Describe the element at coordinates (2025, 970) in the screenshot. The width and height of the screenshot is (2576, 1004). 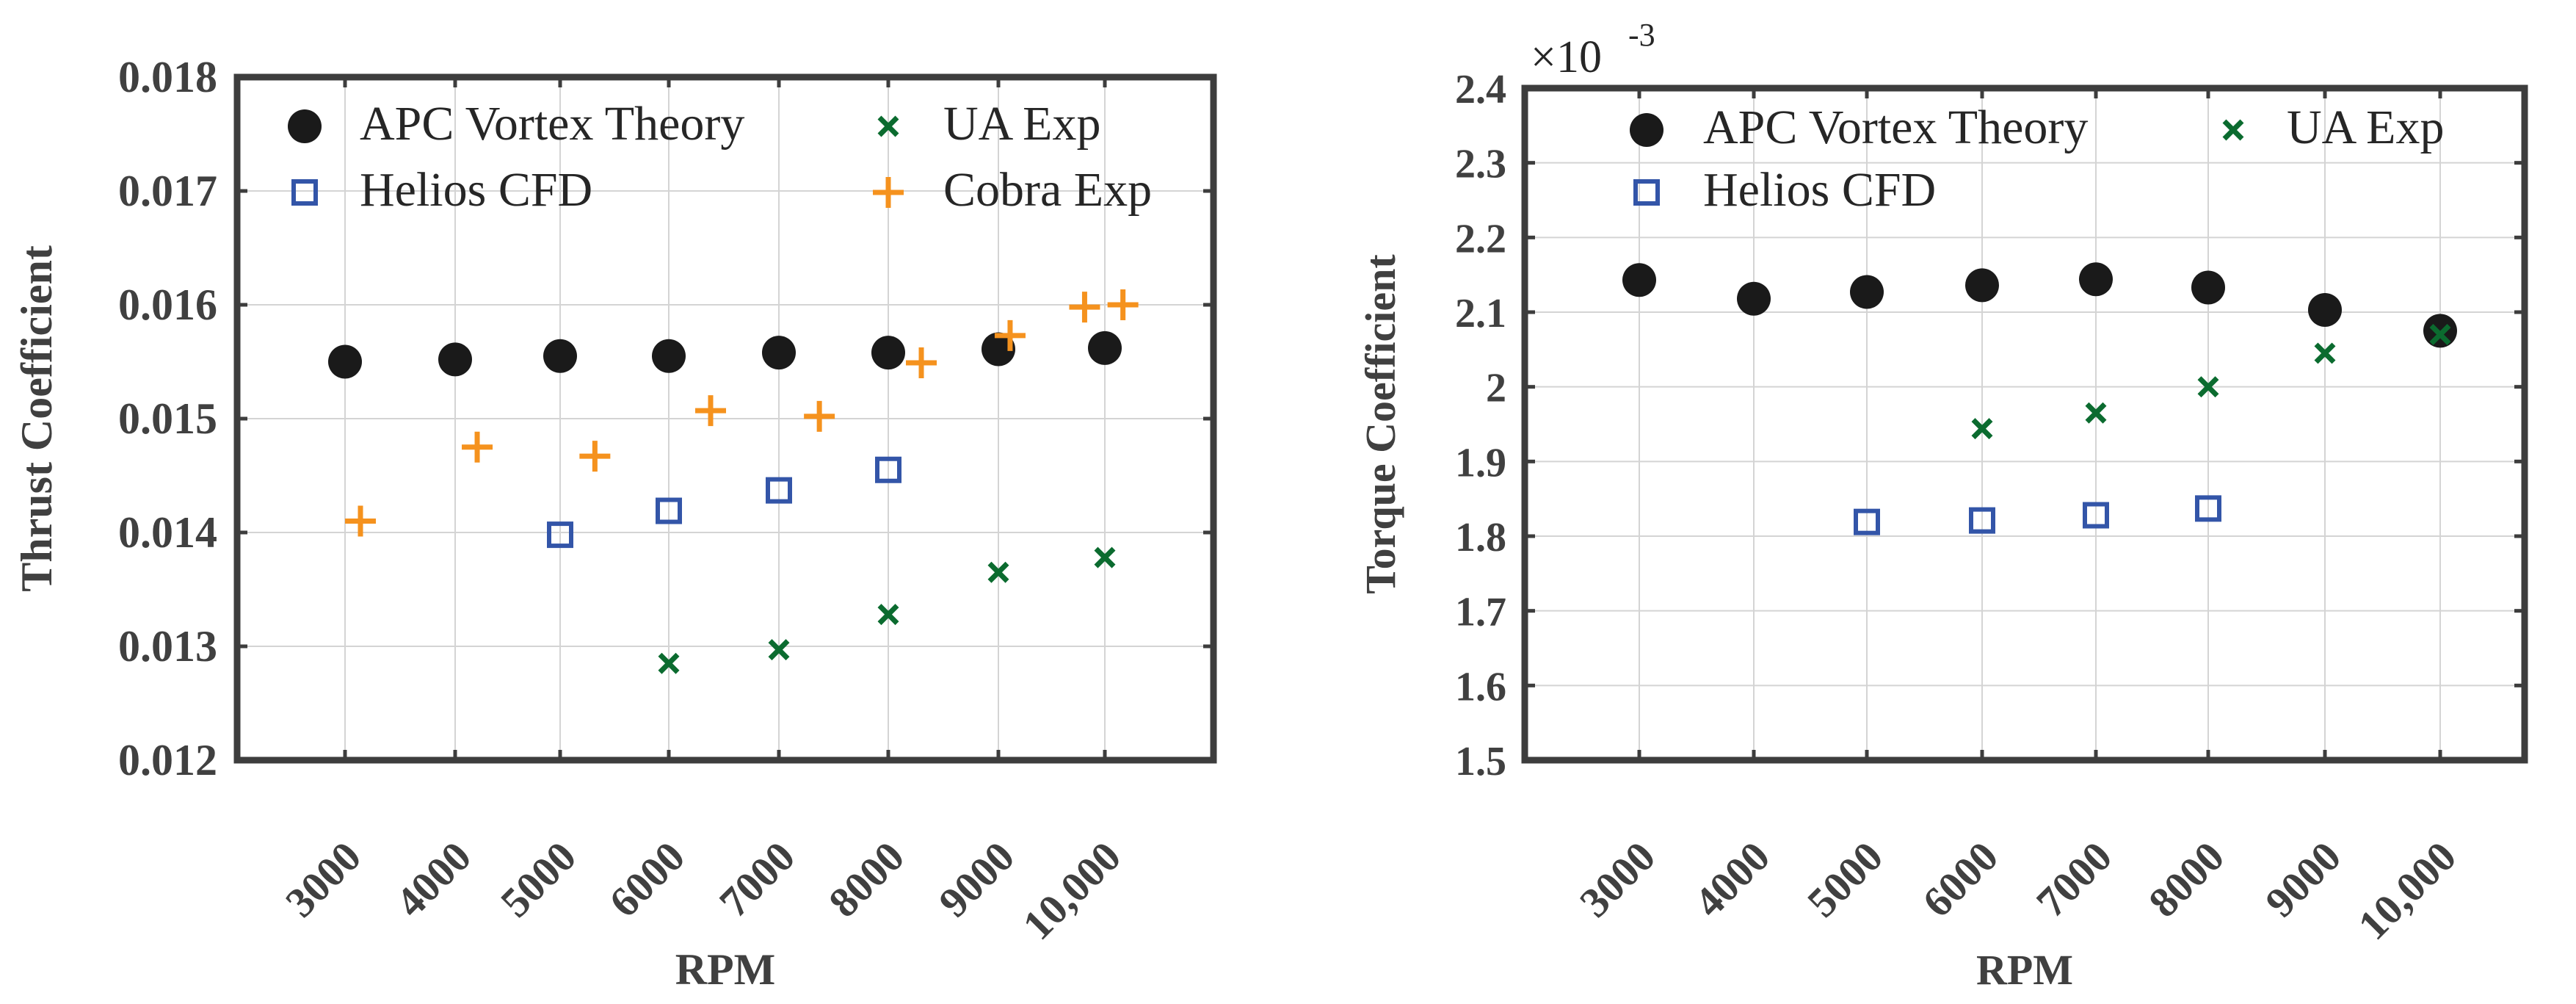
I see `x-axis-title: RPM` at that location.